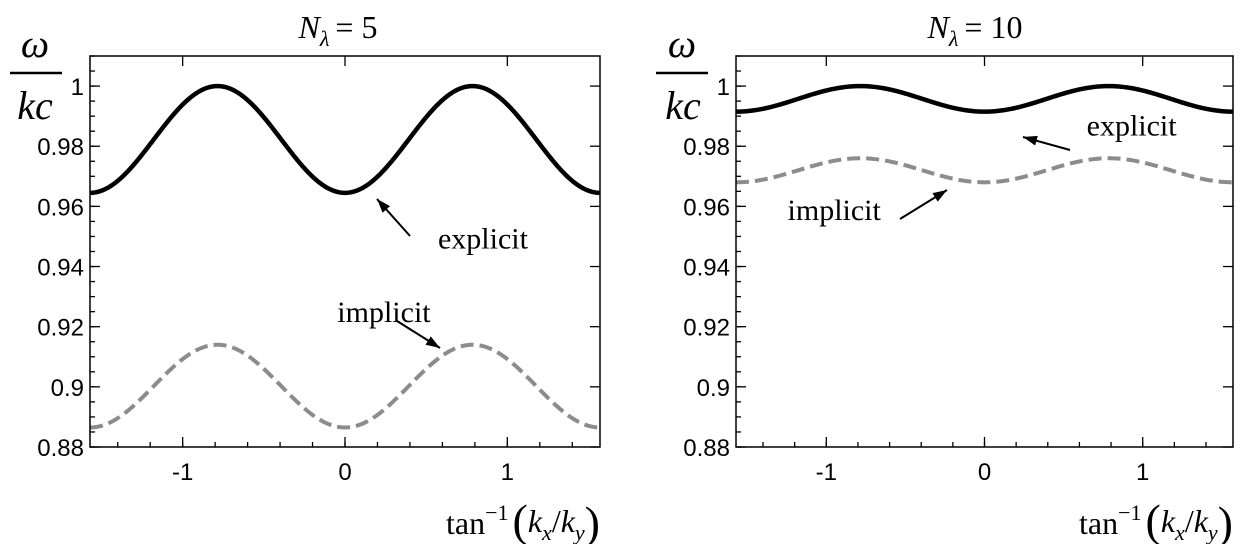  I want to click on chart-title: Nλ = 10, so click(975, 30).